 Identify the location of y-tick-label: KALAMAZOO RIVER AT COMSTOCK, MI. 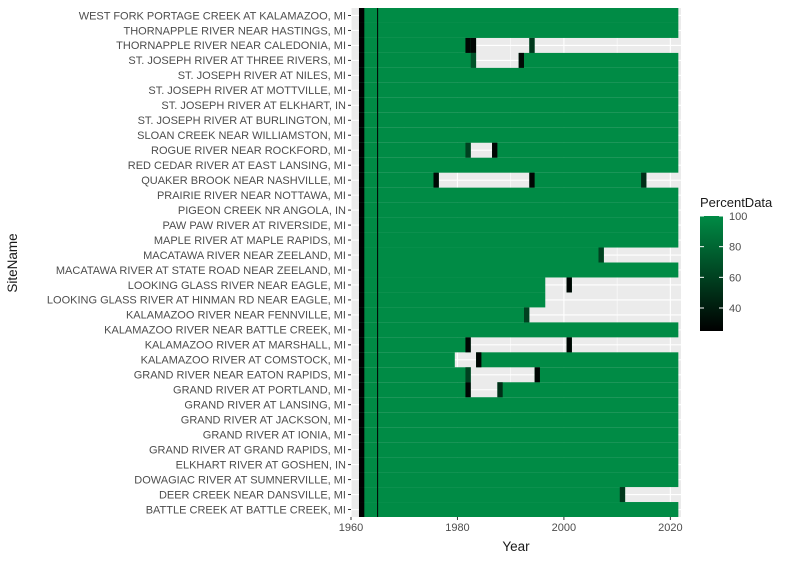
(243, 361).